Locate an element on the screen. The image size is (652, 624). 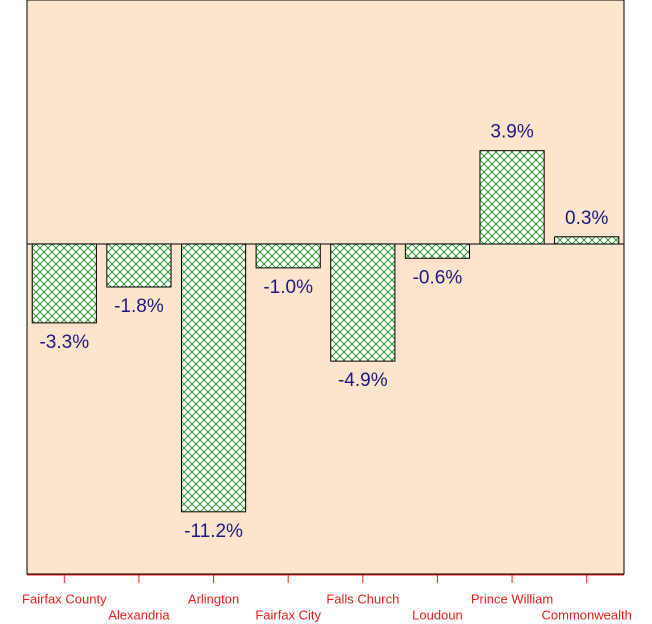
value-label: -0.6% is located at coordinates (438, 277).